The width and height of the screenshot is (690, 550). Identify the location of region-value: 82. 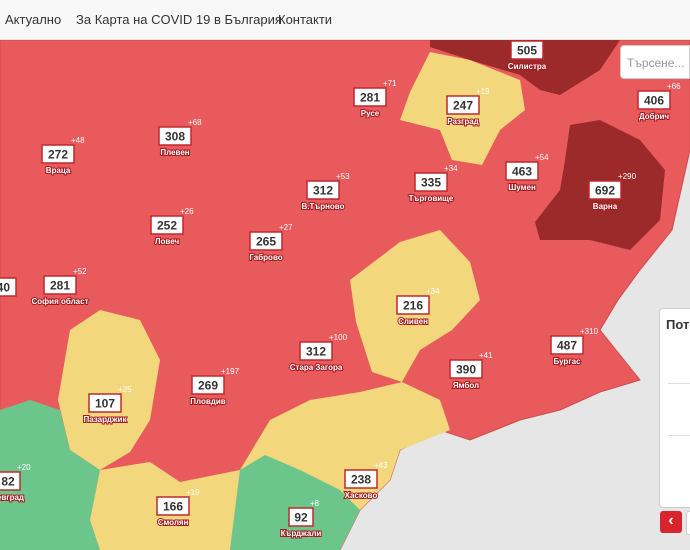
(8, 482).